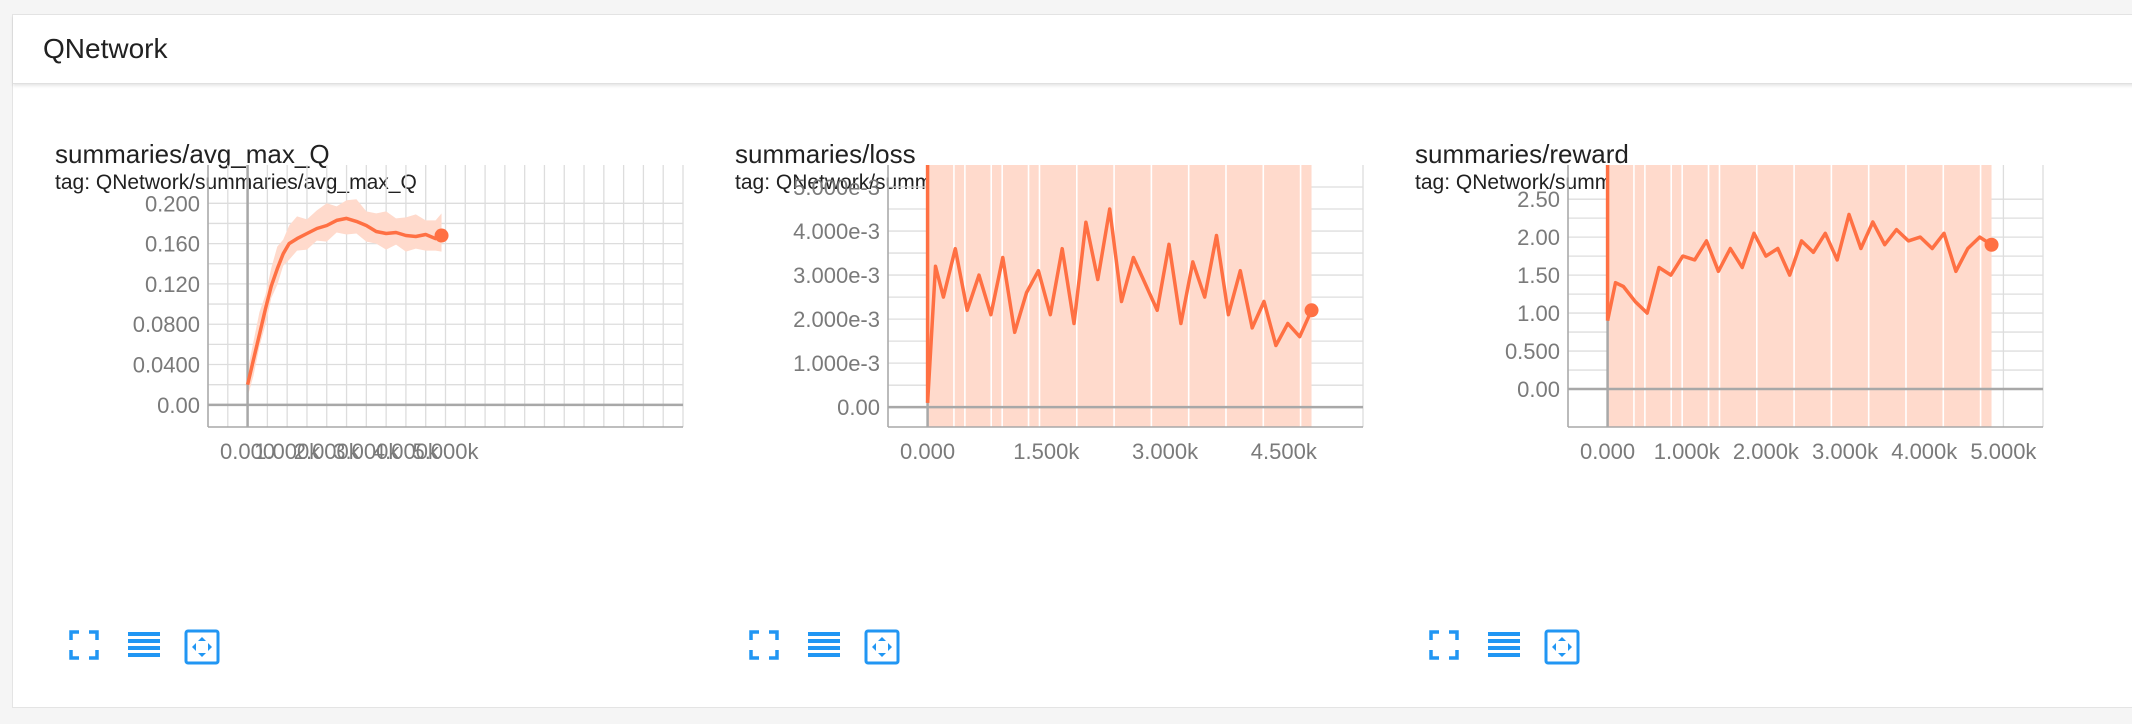  Describe the element at coordinates (825, 154) in the screenshot. I see `chart-title: summaries/loss` at that location.